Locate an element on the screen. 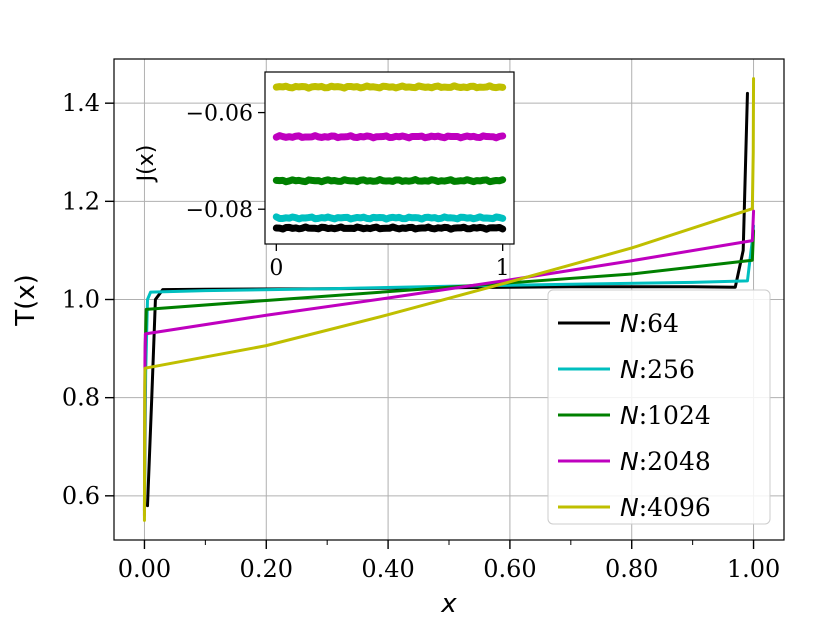 The image size is (830, 623). inset-series is located at coordinates (389, 157).